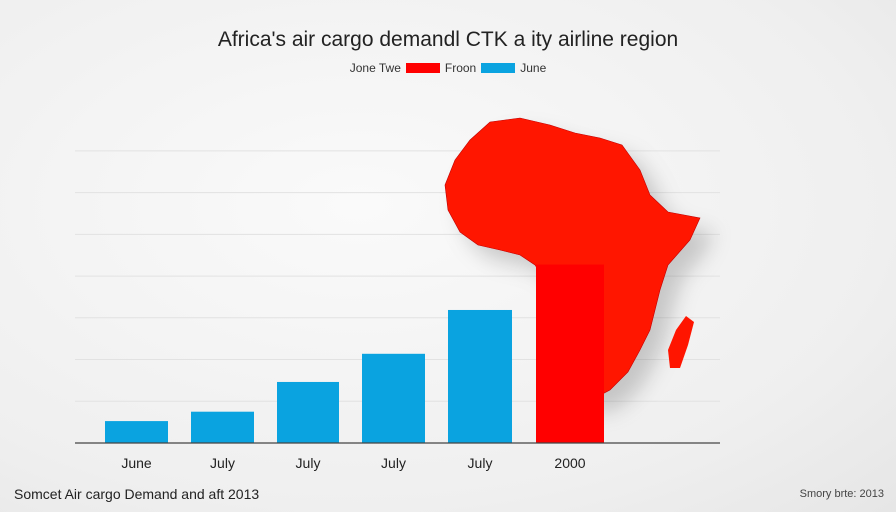  What do you see at coordinates (498, 68) in the screenshot?
I see `legend-swatch-blue` at bounding box center [498, 68].